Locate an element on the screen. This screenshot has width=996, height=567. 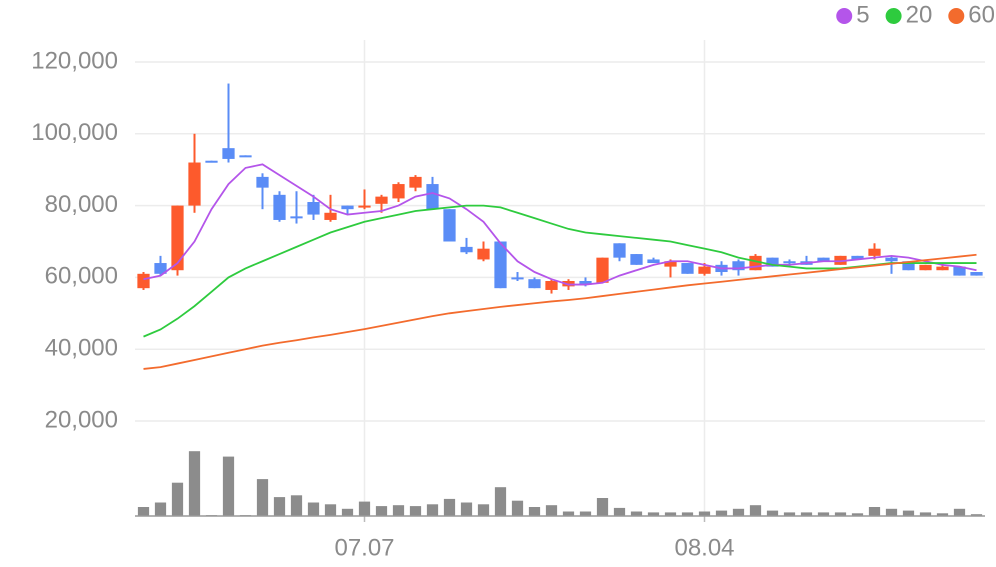
y-tick-label: 120,000 is located at coordinates (74, 60).